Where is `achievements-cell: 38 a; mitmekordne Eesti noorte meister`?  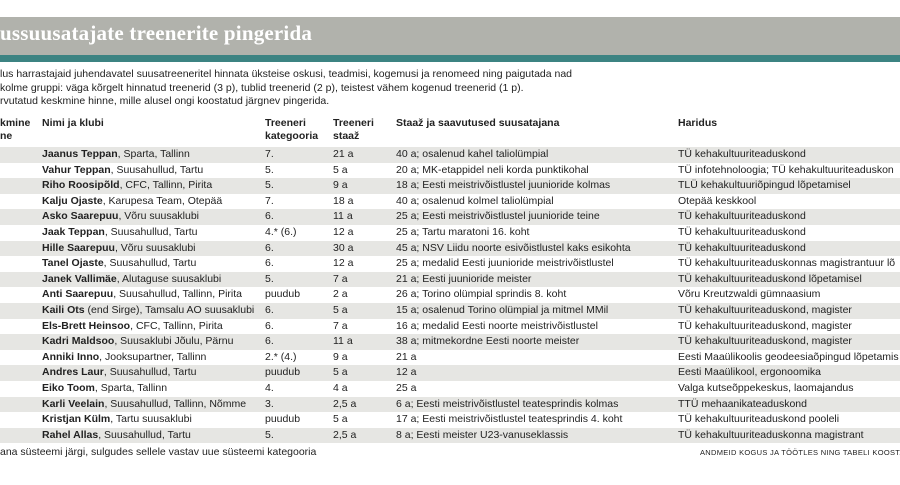
achievements-cell: 38 a; mitmekordne Eesti noorte meister is located at coordinates (537, 342).